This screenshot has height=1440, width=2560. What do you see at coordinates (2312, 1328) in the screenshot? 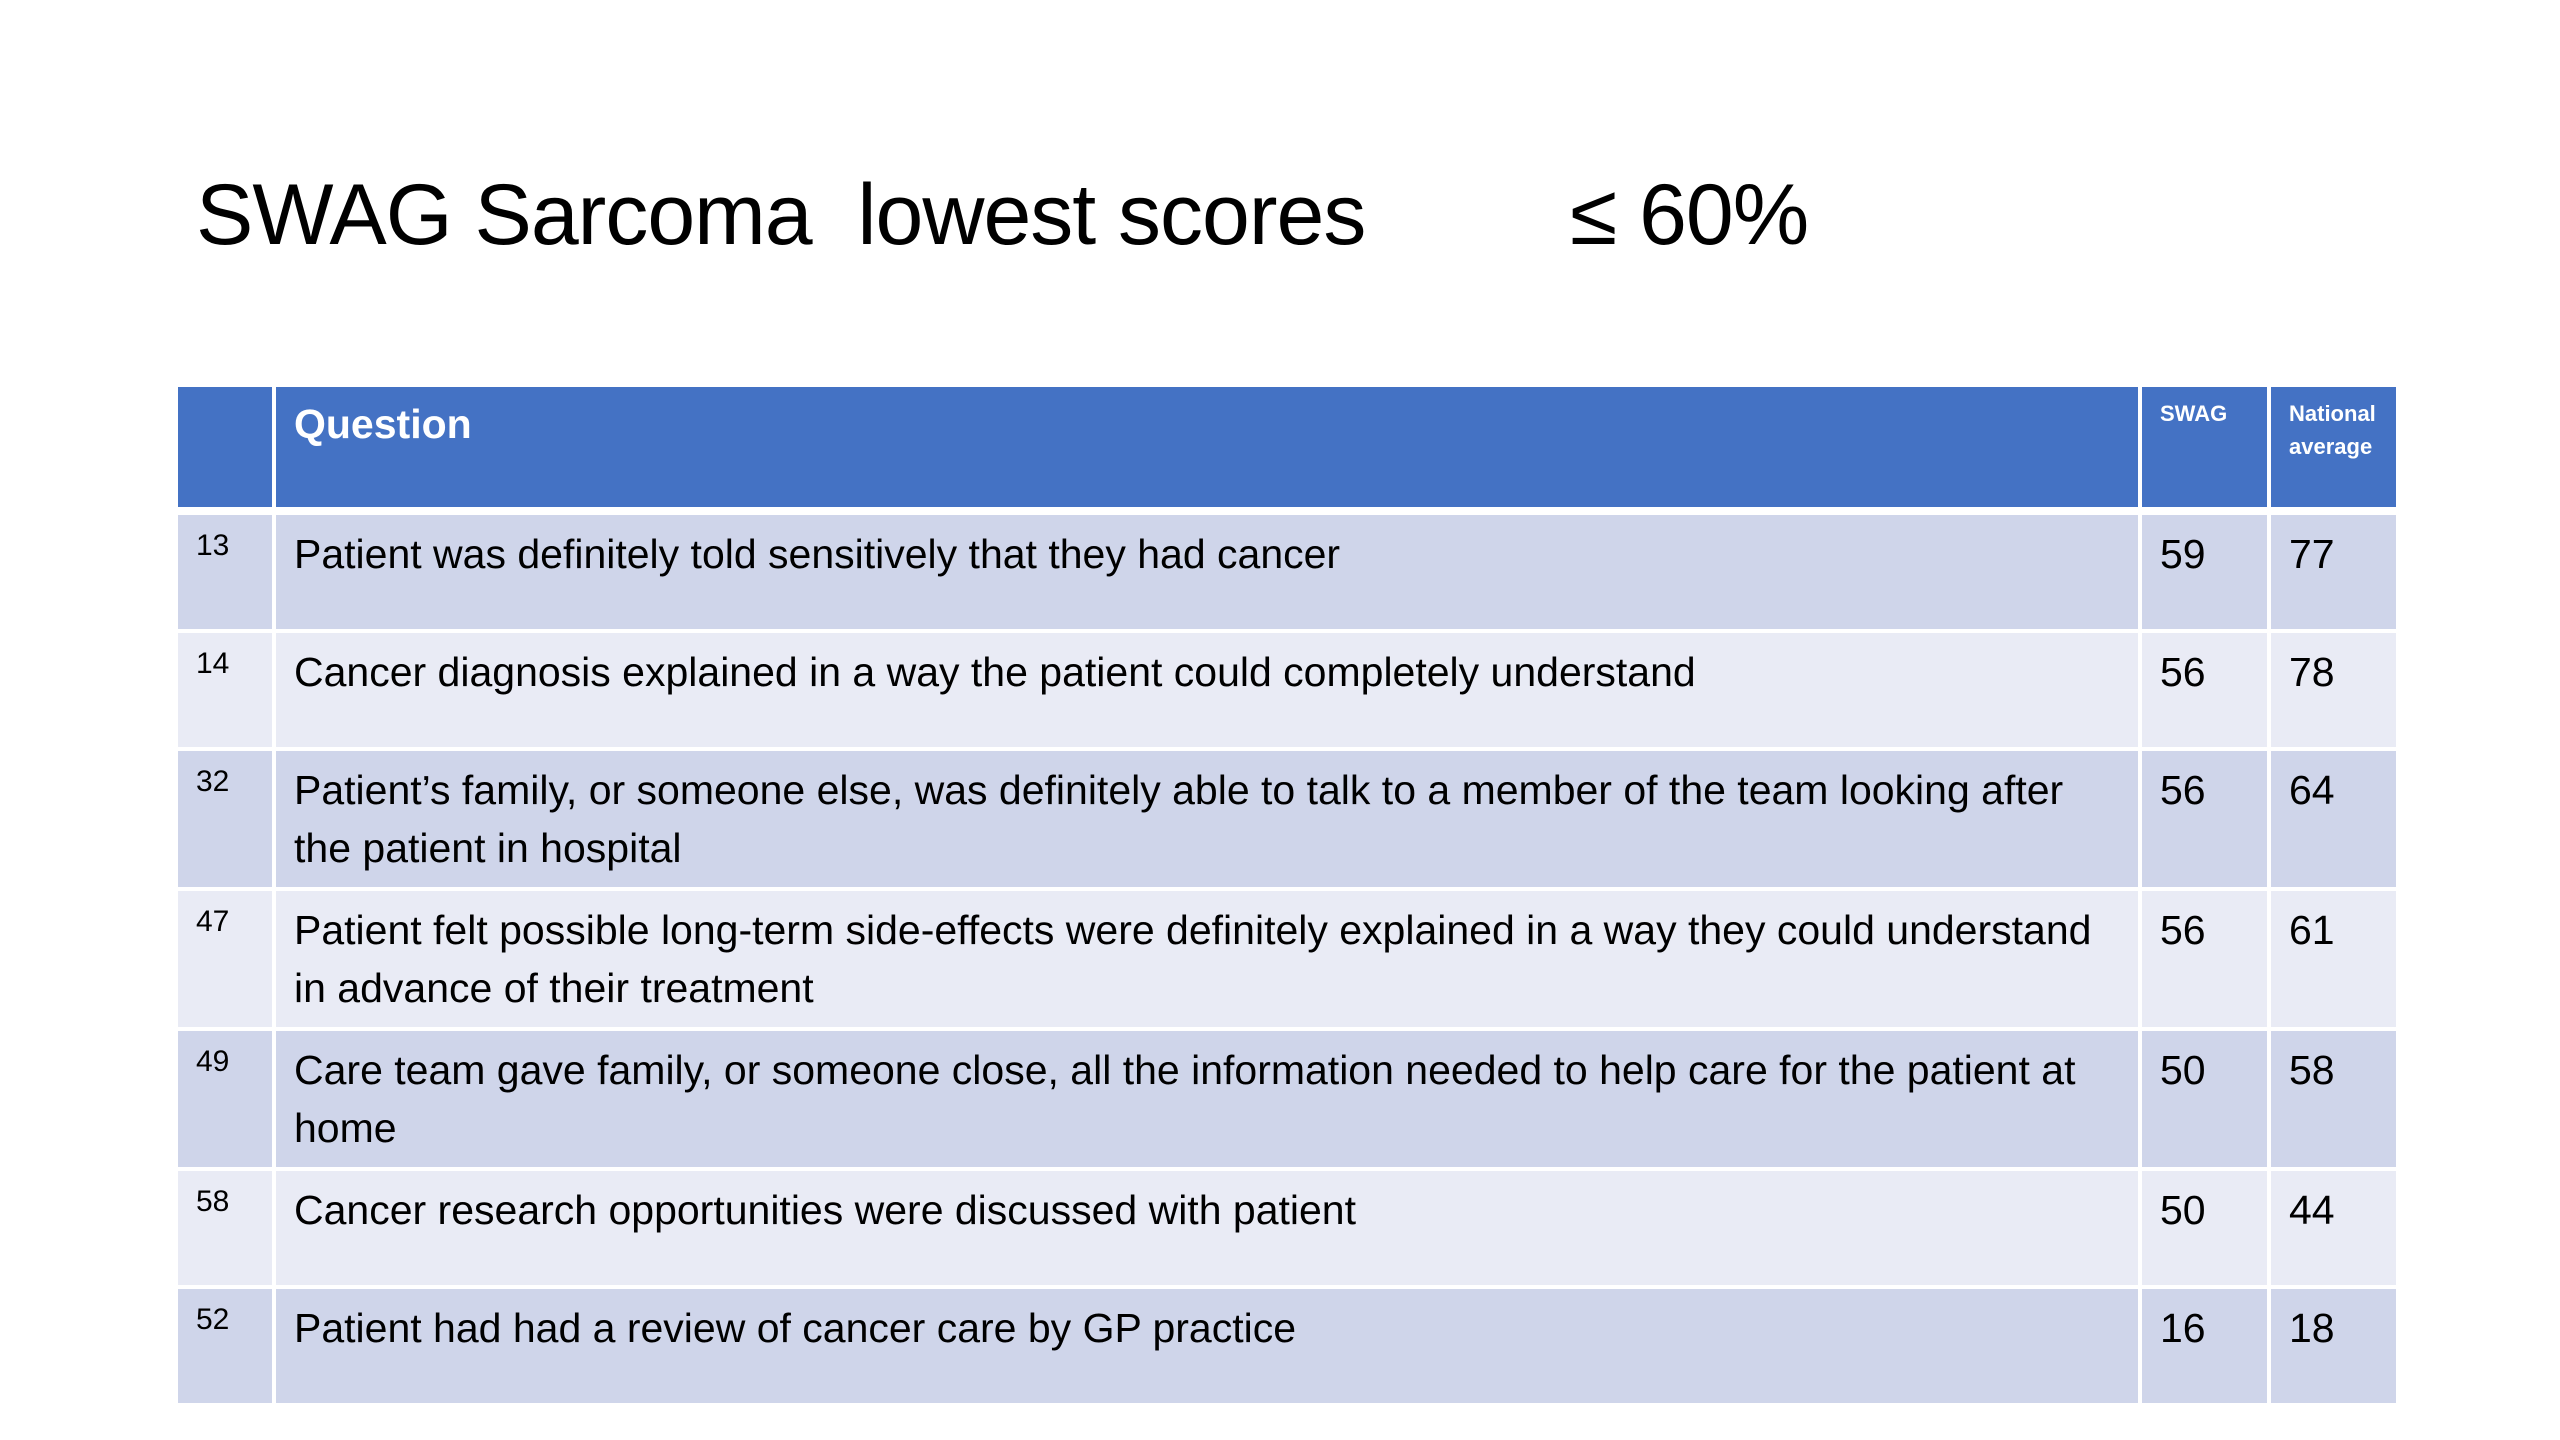
I see `national-value: 18` at bounding box center [2312, 1328].